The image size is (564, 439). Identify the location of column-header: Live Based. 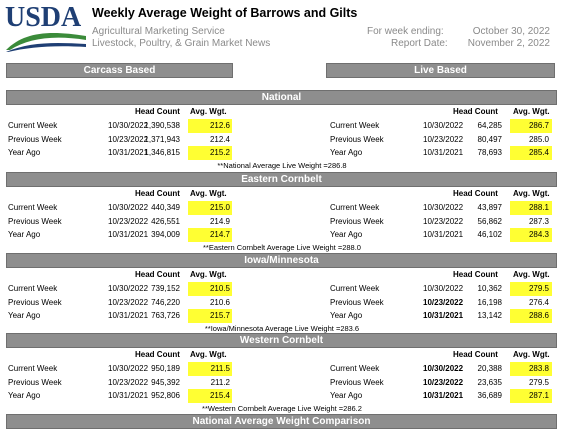
(440, 70).